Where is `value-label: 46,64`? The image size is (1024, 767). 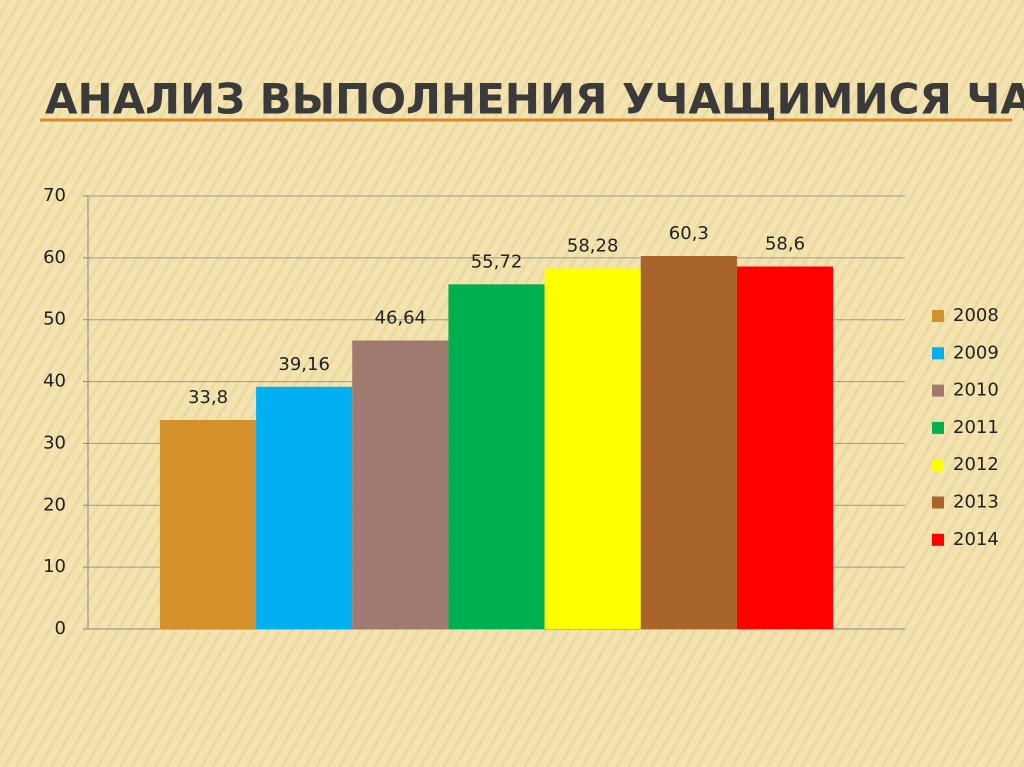 value-label: 46,64 is located at coordinates (401, 317).